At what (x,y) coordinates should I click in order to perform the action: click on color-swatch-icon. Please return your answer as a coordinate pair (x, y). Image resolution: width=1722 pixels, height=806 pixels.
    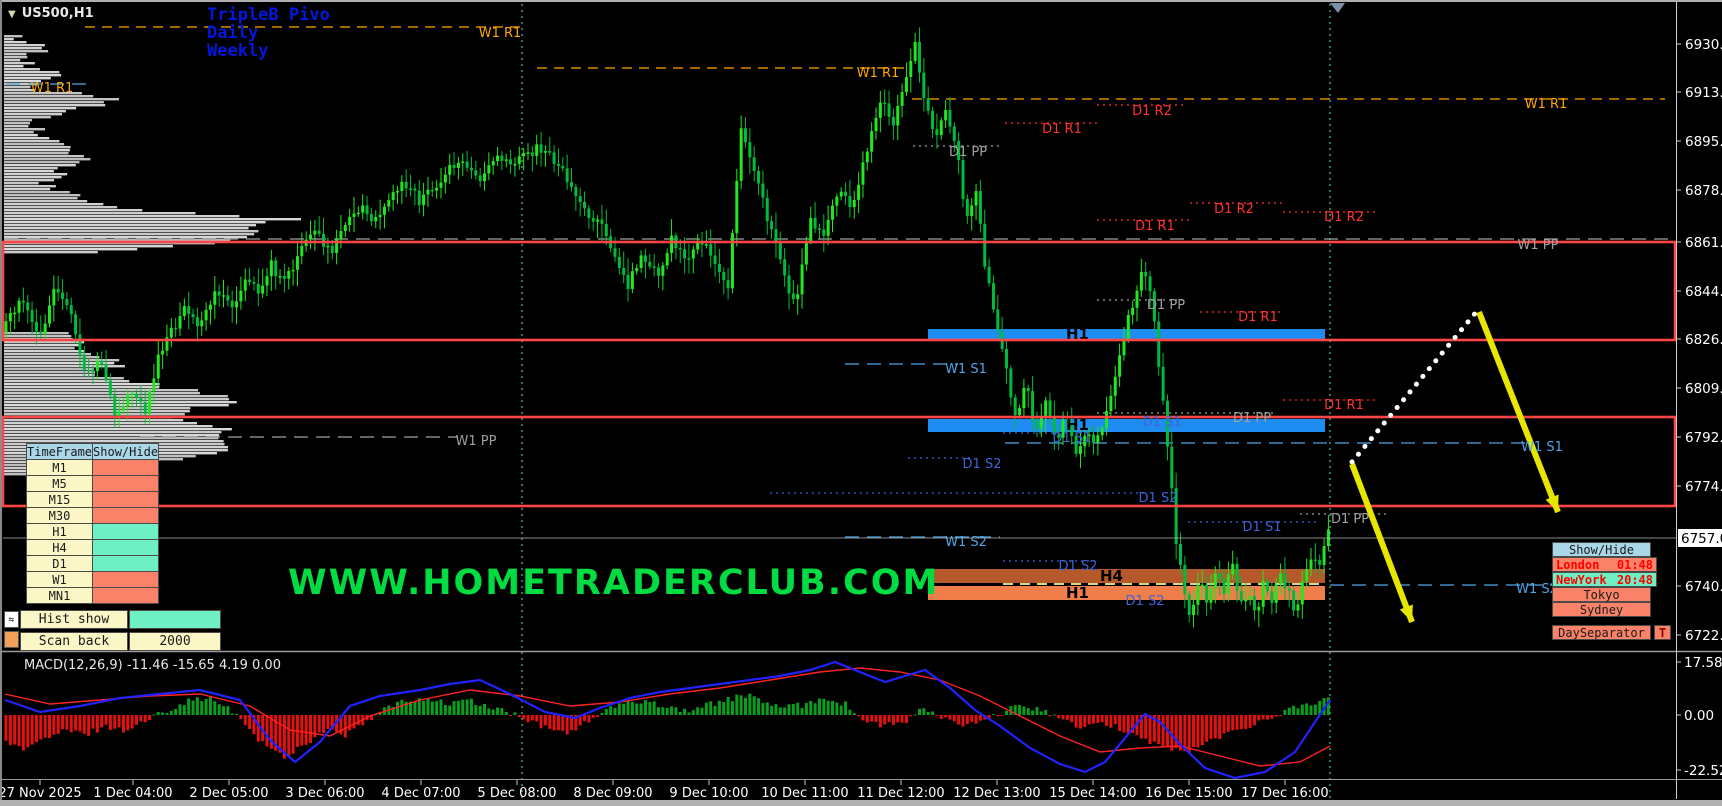
    Looking at the image, I should click on (11, 639).